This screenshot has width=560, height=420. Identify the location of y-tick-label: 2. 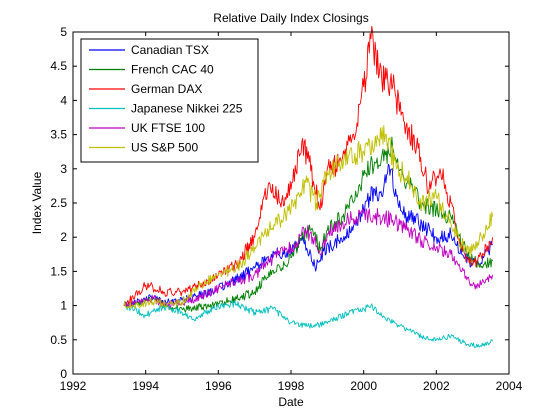
(63, 237).